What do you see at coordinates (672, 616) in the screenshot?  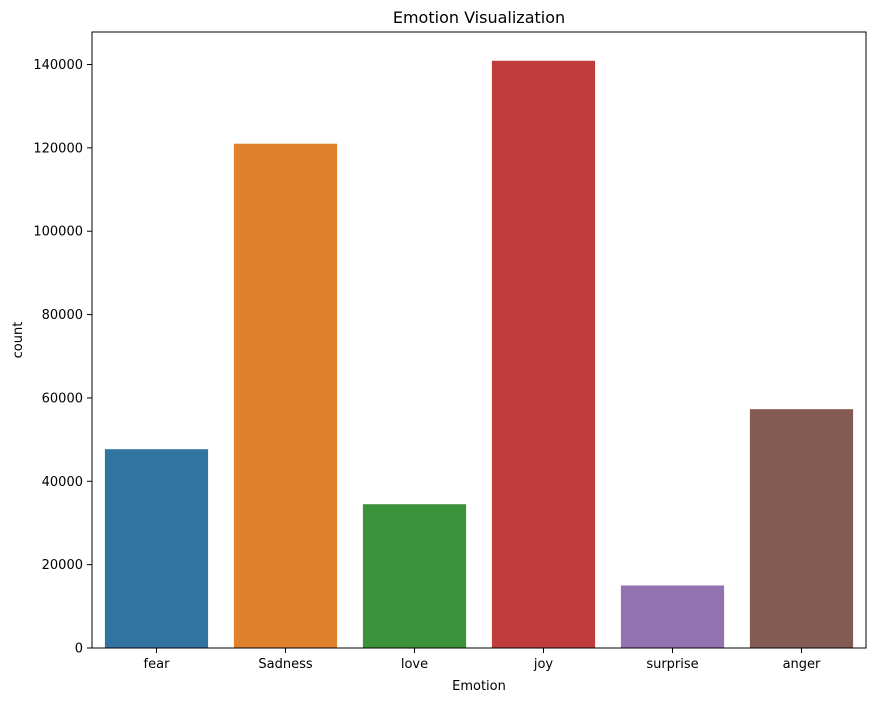 I see `bar-surprise` at bounding box center [672, 616].